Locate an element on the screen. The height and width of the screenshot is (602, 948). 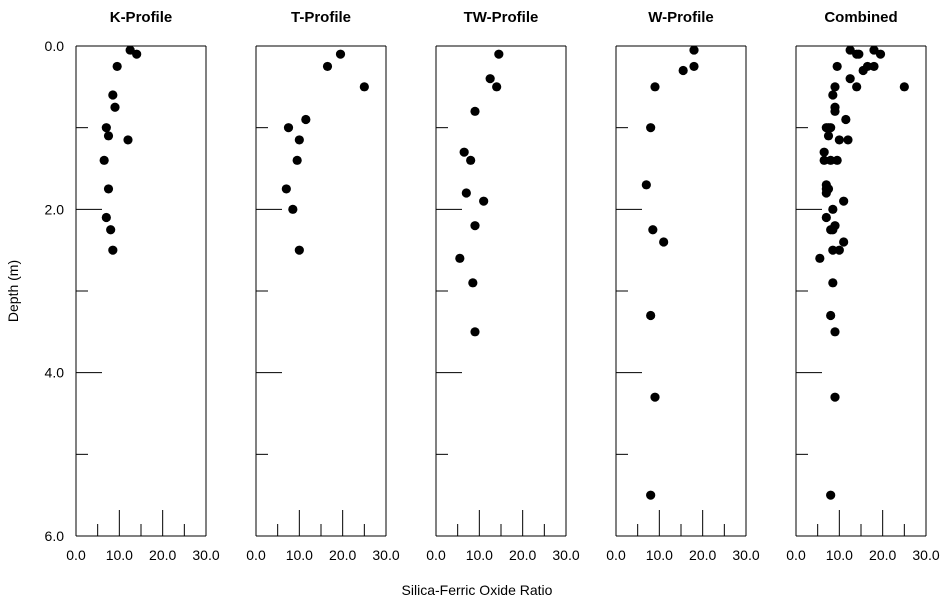
y-tick-label: 4.0 is located at coordinates (55, 373).